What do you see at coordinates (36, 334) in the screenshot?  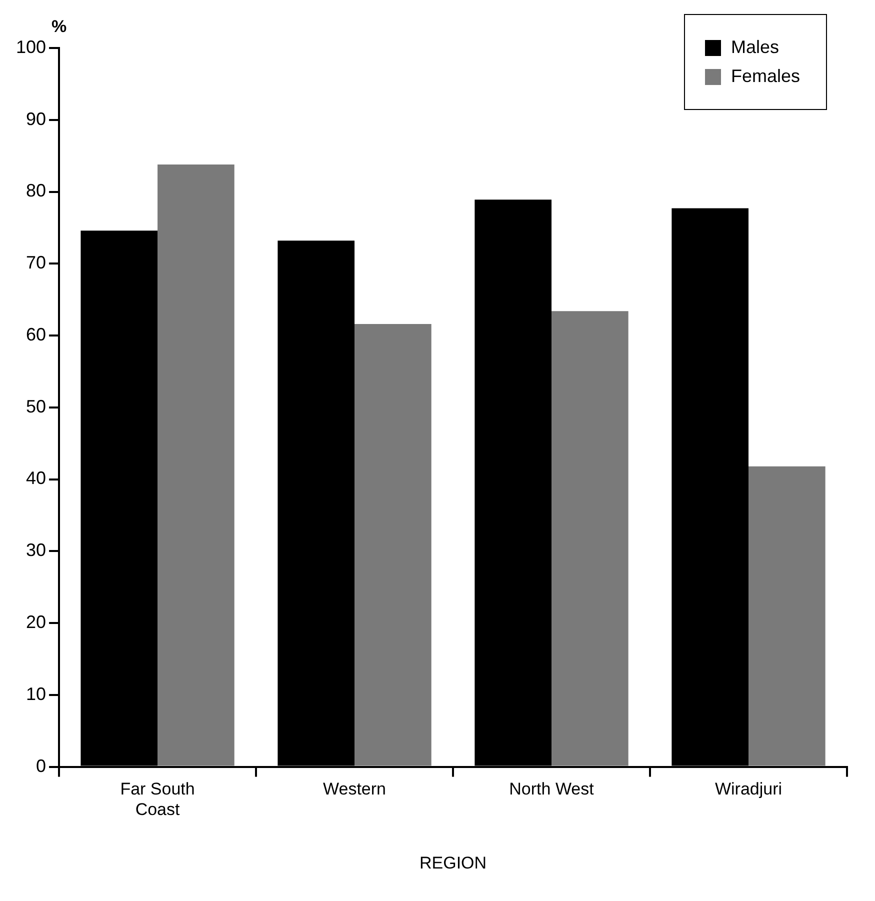 I see `y-tick-label: 60` at bounding box center [36, 334].